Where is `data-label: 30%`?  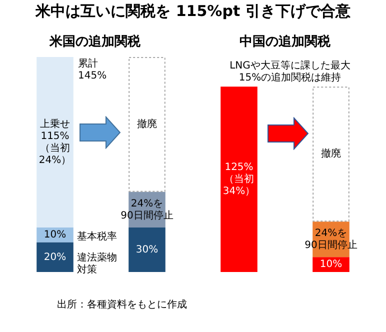 data-label: 30% is located at coordinates (147, 250).